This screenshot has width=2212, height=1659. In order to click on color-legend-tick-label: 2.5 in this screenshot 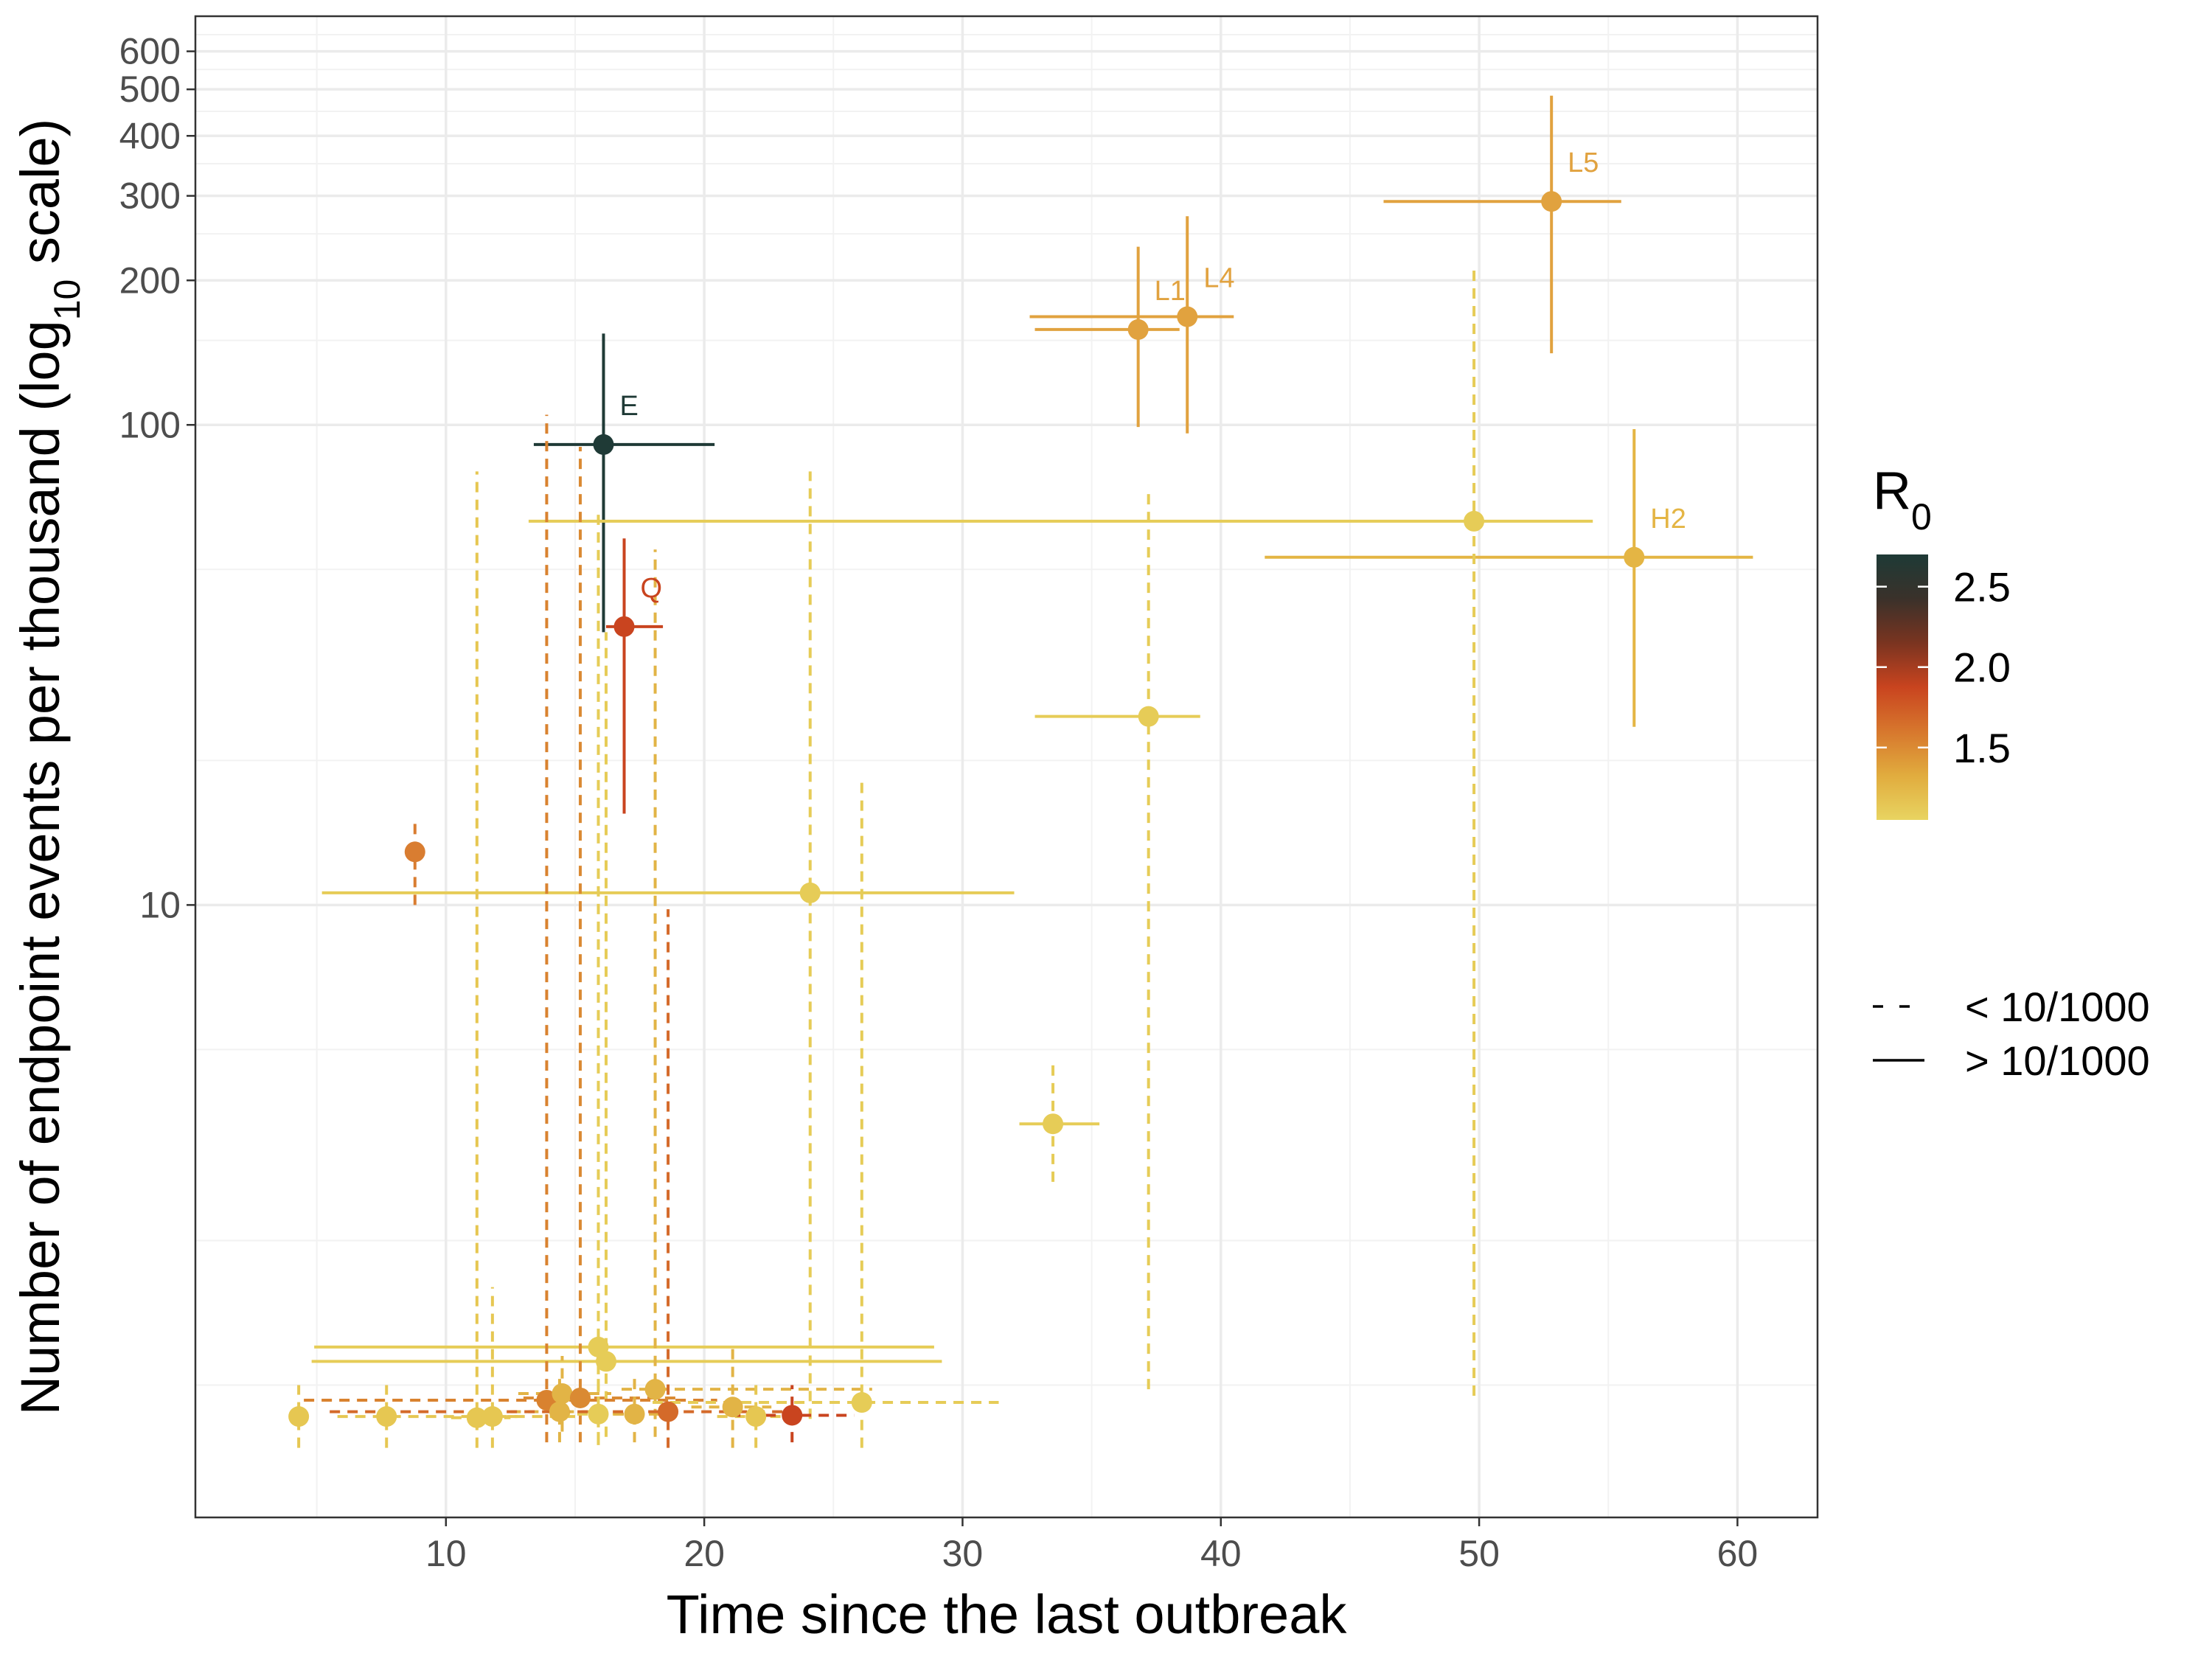, I will do `click(1982, 587)`.